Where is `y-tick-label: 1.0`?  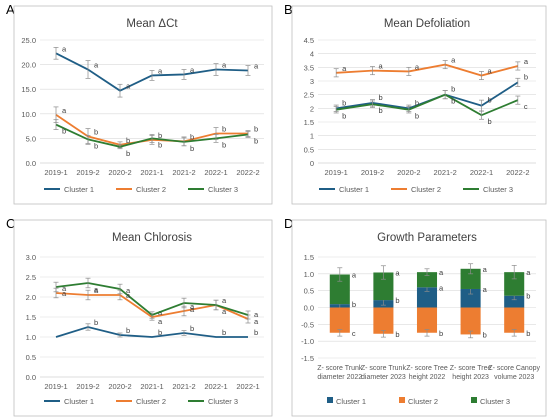 y-tick-label: 1.0 is located at coordinates (309, 274).